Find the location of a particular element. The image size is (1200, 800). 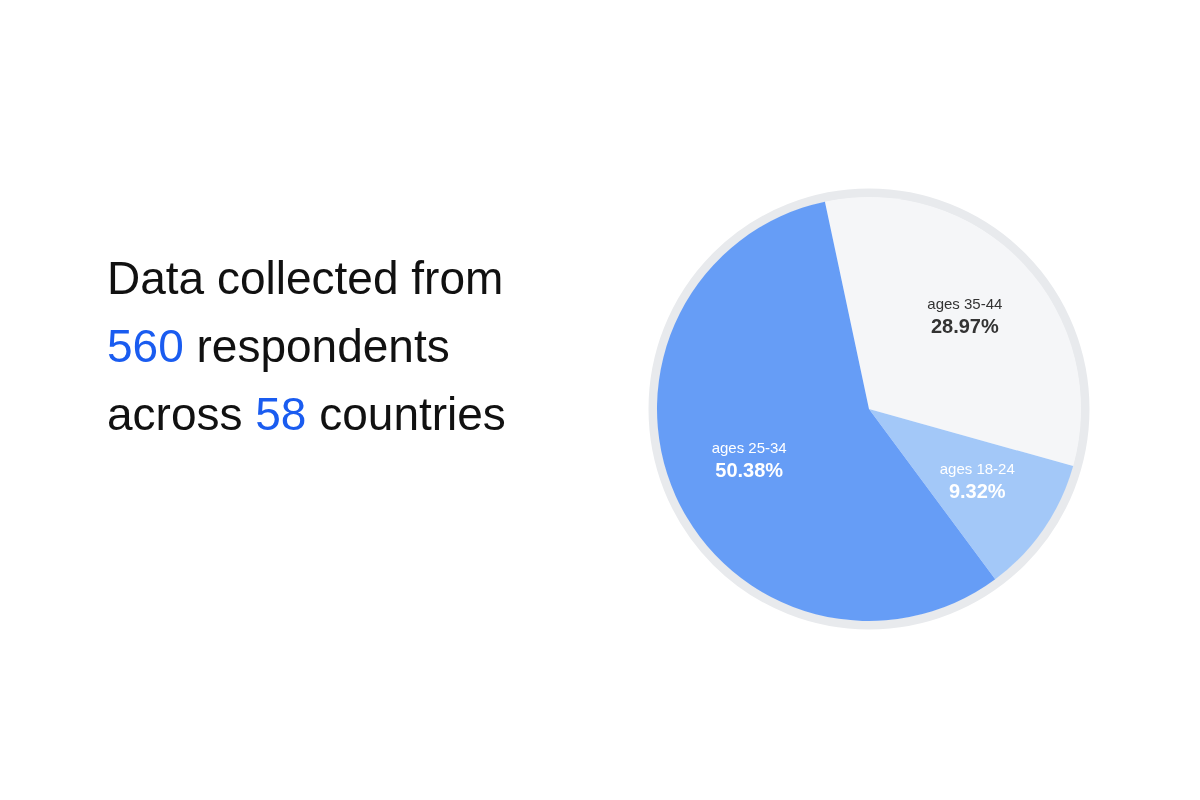

data-label: 50.38% is located at coordinates (749, 470).